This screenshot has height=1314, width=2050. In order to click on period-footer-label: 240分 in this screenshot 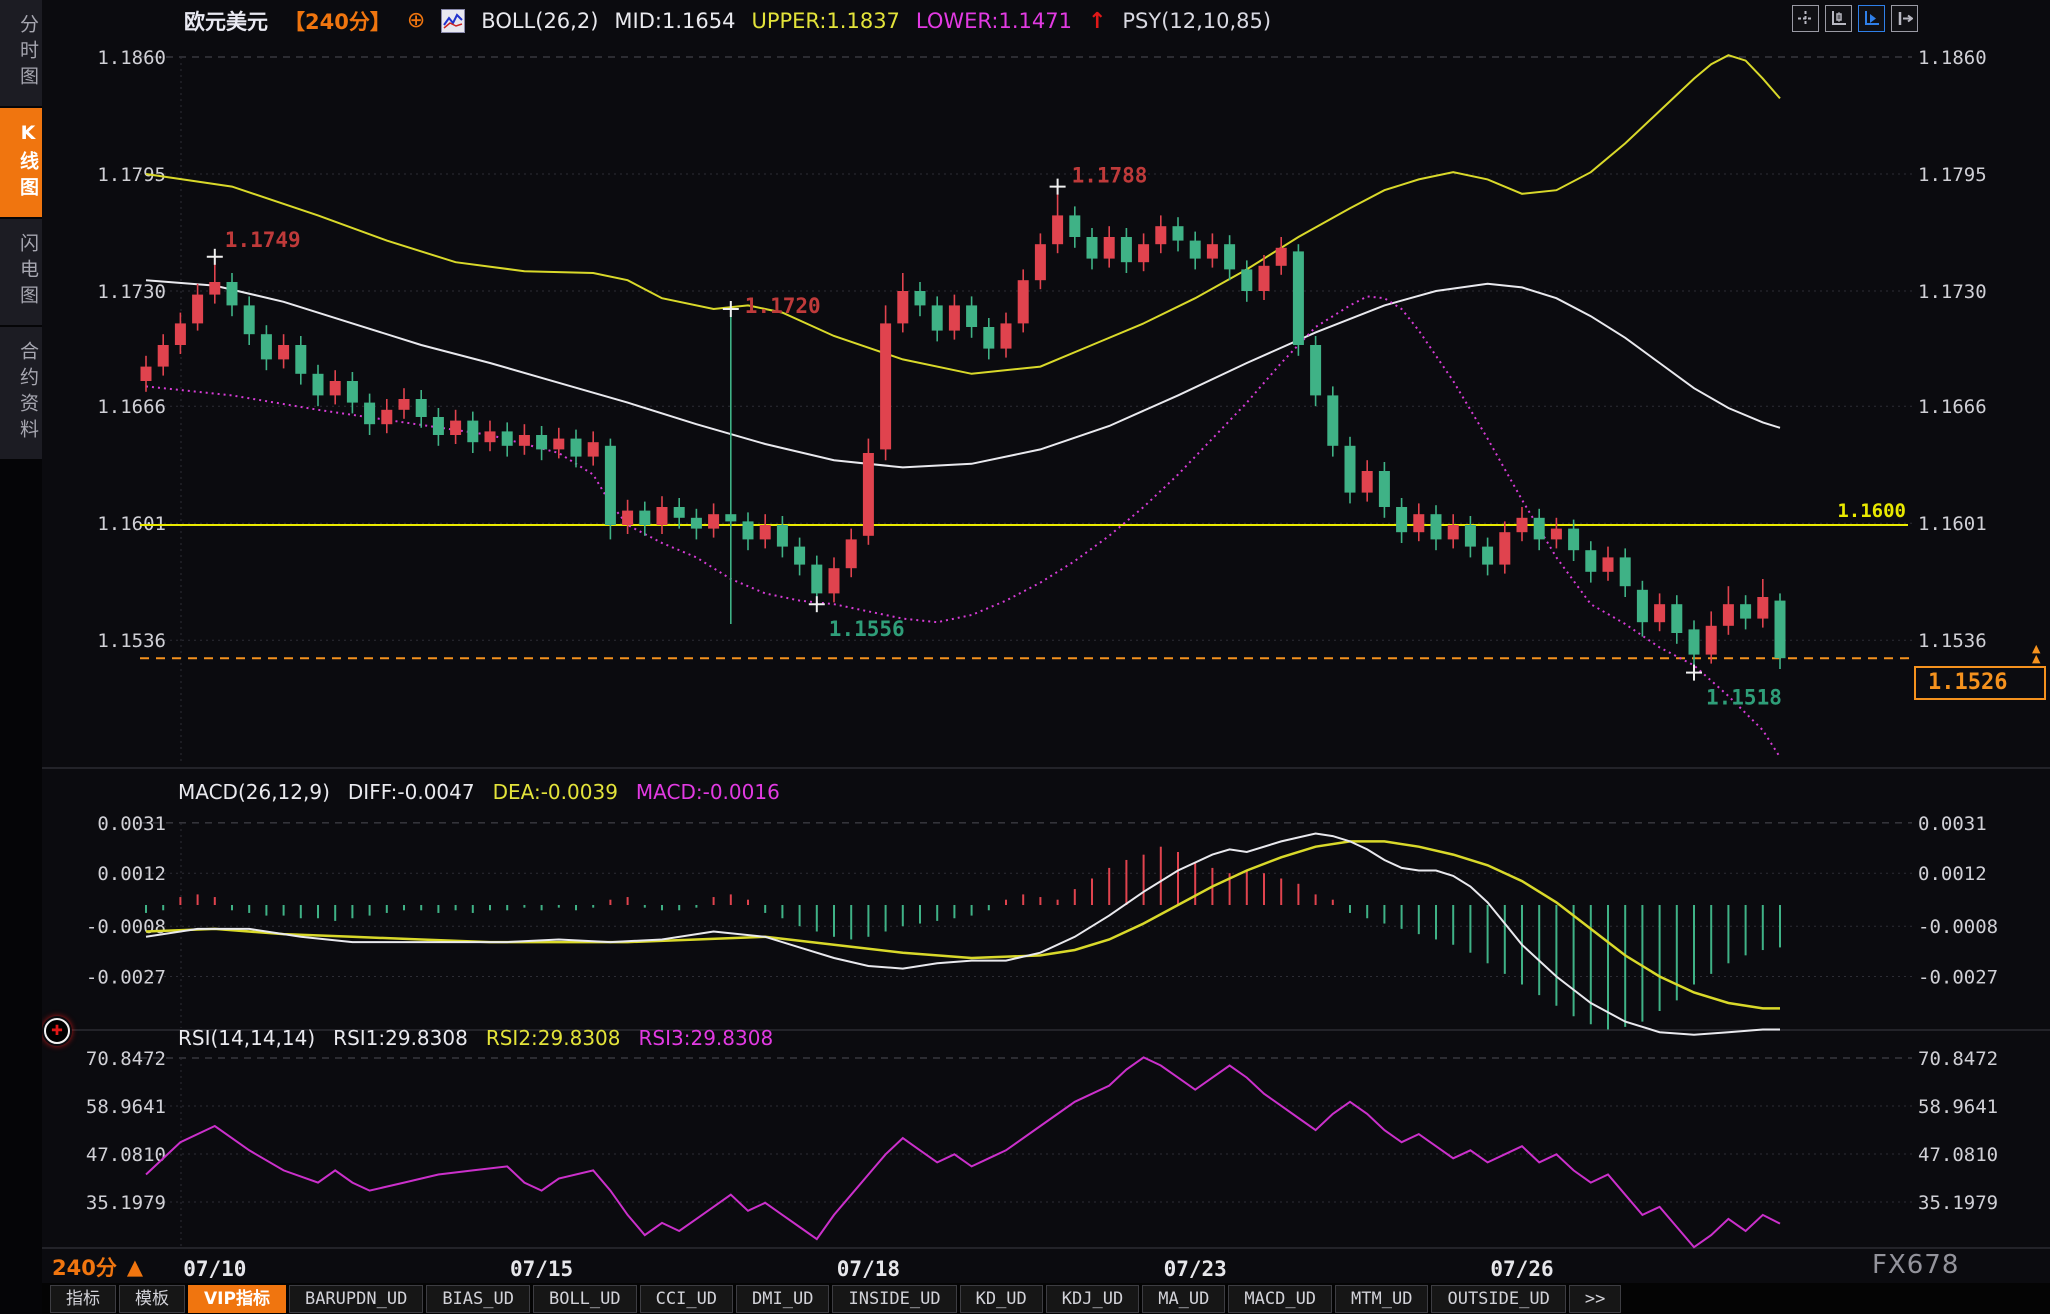, I will do `click(84, 1268)`.